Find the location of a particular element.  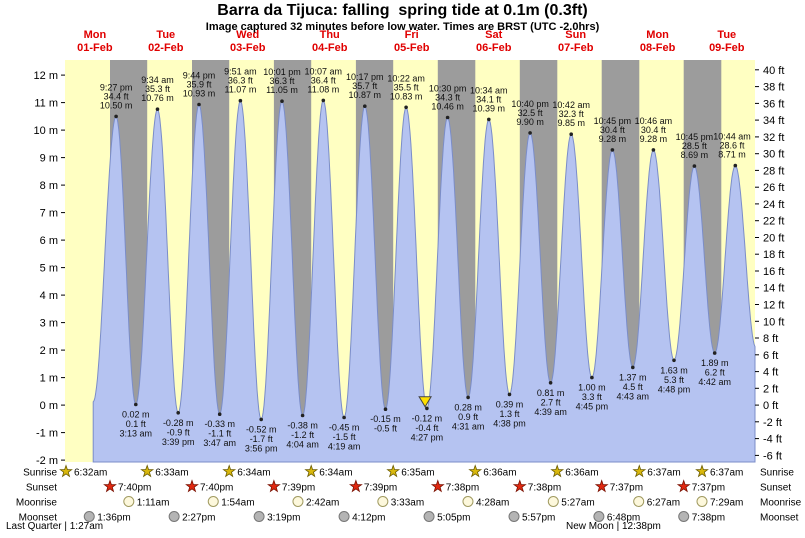

almanac-time: 7:40pm is located at coordinates (134, 488).